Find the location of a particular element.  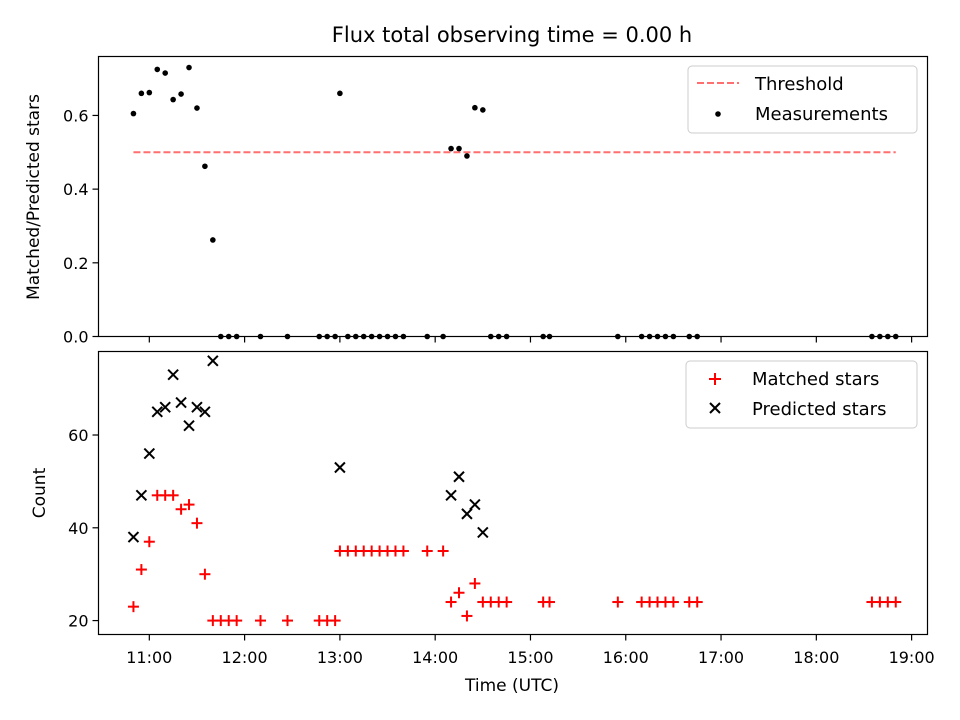

legend-matched-swatch is located at coordinates (715, 379).